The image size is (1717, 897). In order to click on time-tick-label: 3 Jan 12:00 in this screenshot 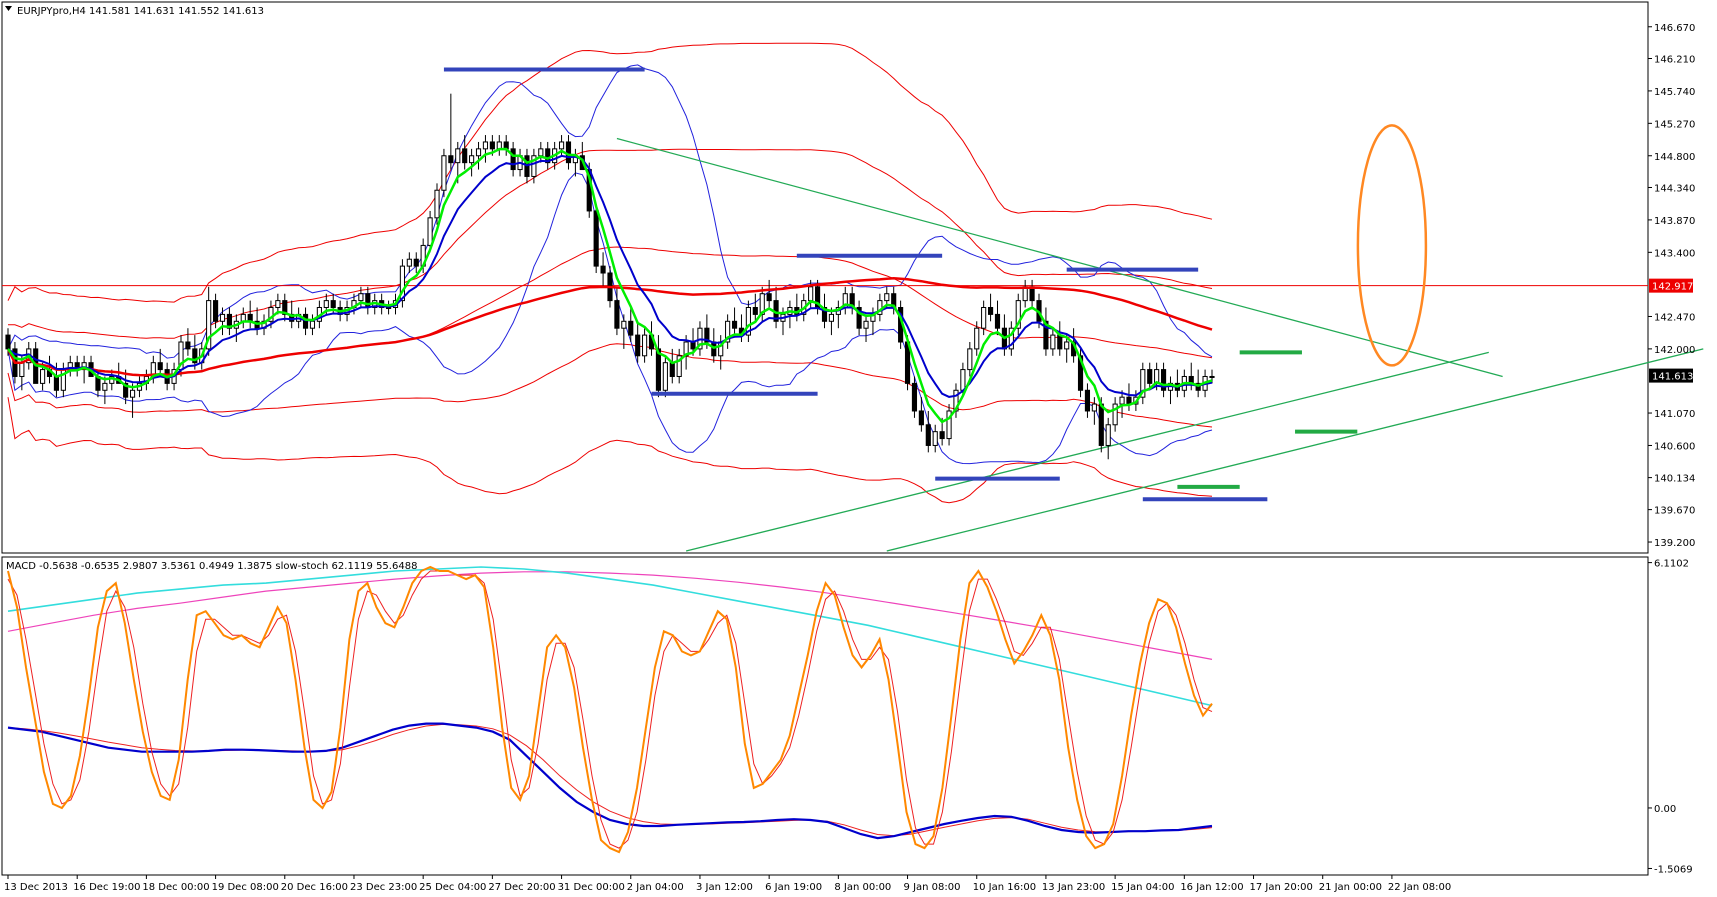, I will do `click(724, 887)`.